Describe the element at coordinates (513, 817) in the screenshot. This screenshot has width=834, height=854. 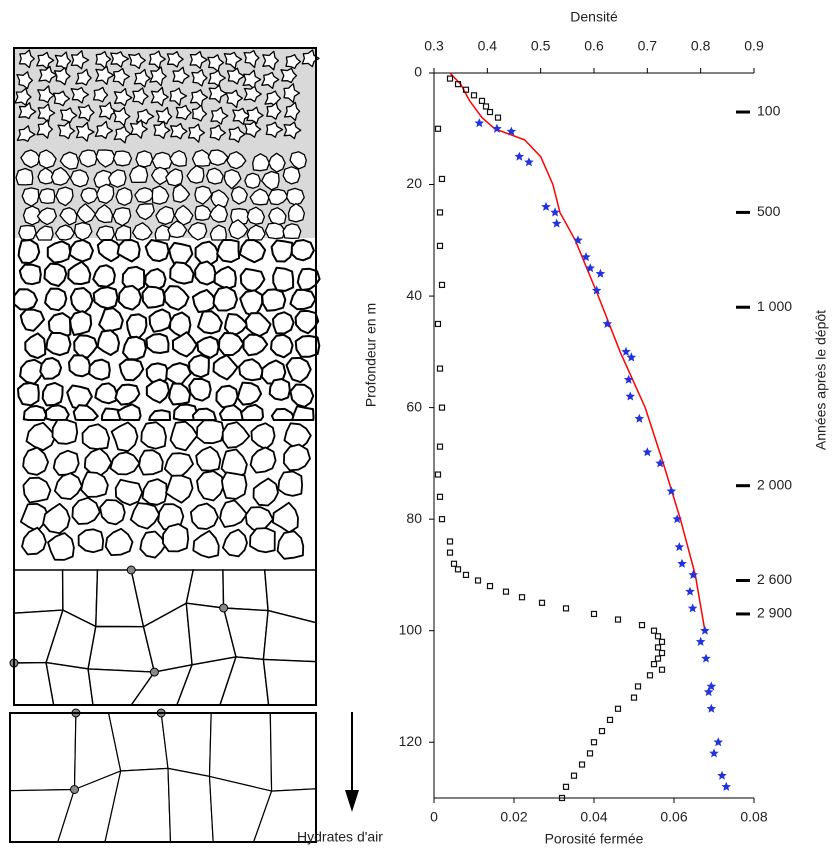
I see `x-tick-label: 0.02` at that location.